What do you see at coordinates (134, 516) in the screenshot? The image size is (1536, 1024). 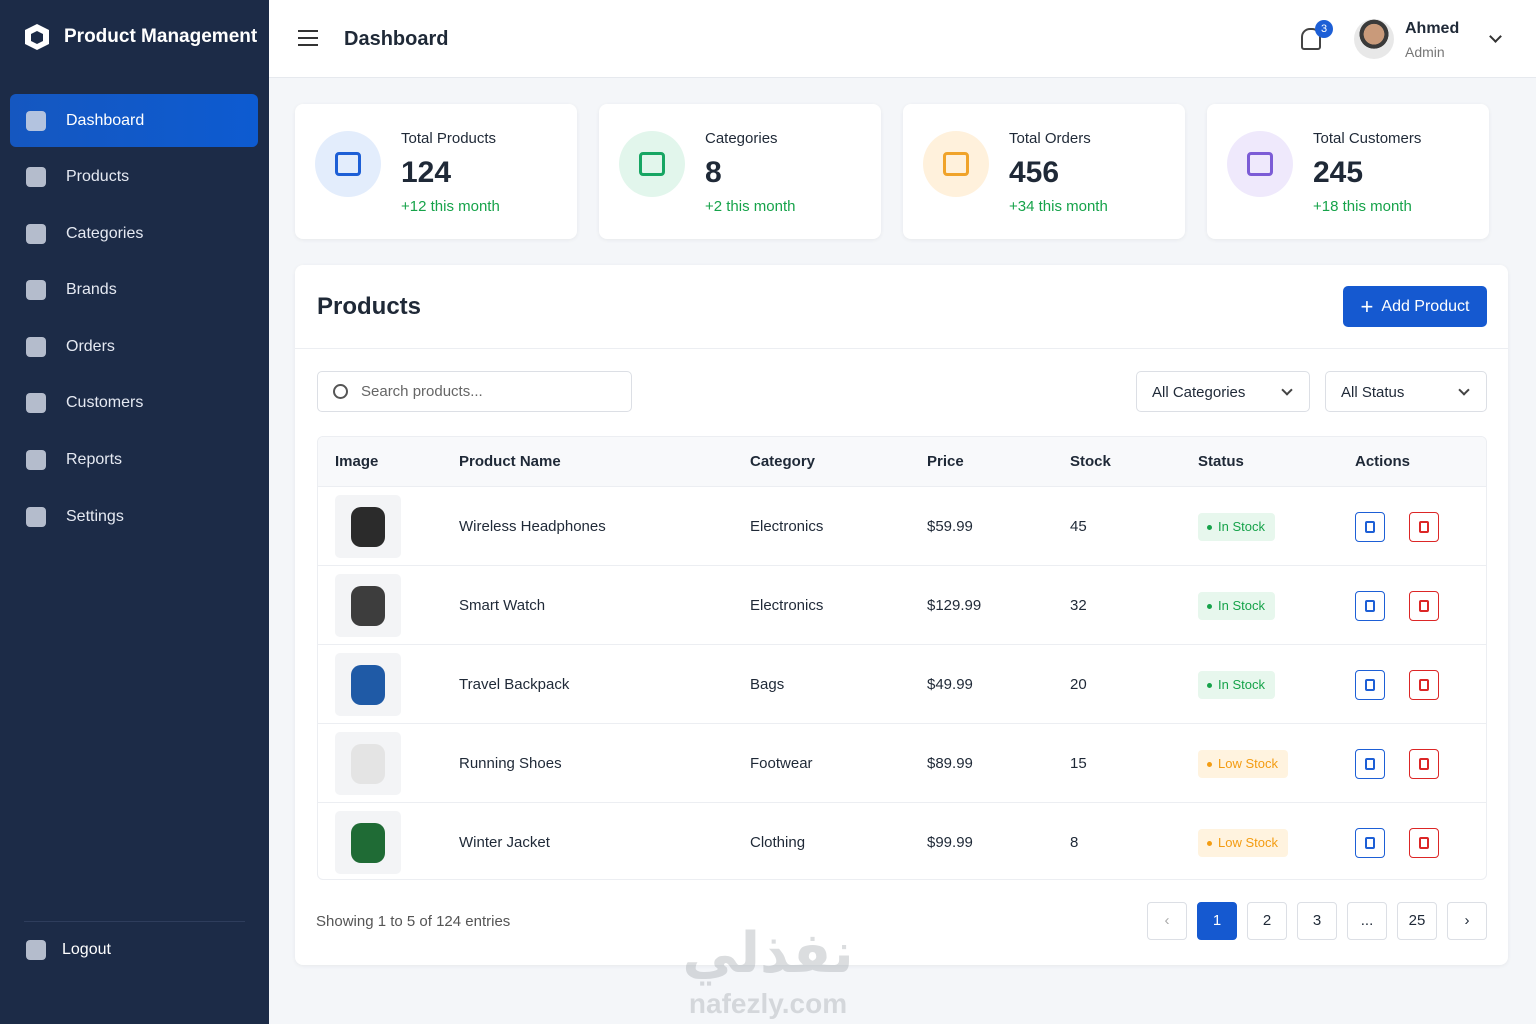 I see `nav-item: Settings` at bounding box center [134, 516].